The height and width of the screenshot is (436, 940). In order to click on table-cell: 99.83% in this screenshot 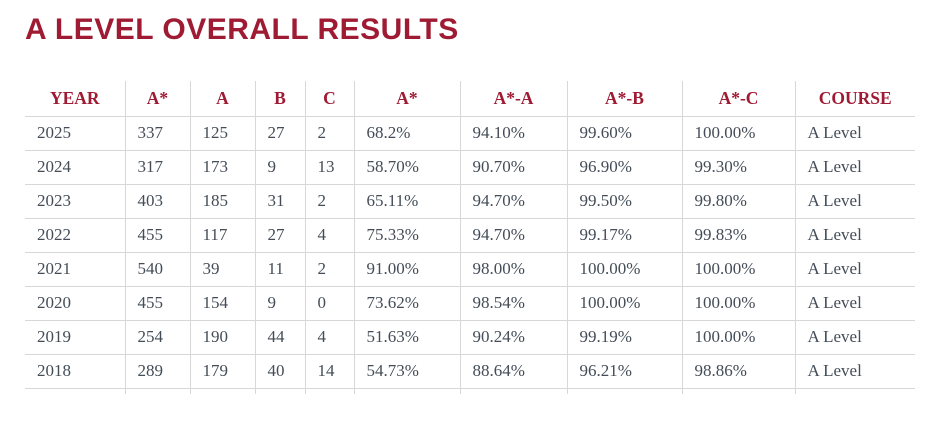, I will do `click(739, 235)`.